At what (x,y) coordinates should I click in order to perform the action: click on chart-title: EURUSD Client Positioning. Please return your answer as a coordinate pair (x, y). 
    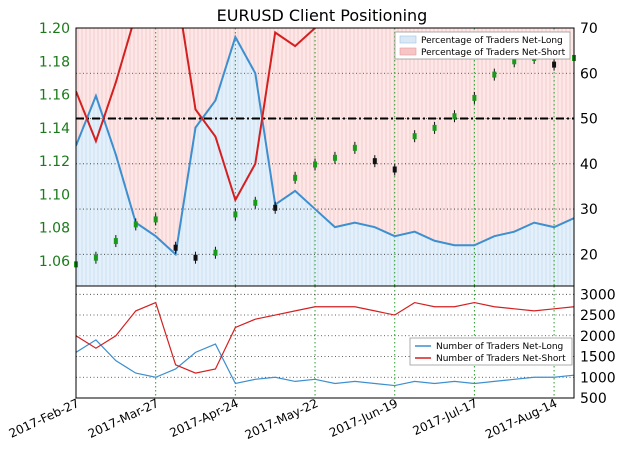
    Looking at the image, I should click on (322, 15).